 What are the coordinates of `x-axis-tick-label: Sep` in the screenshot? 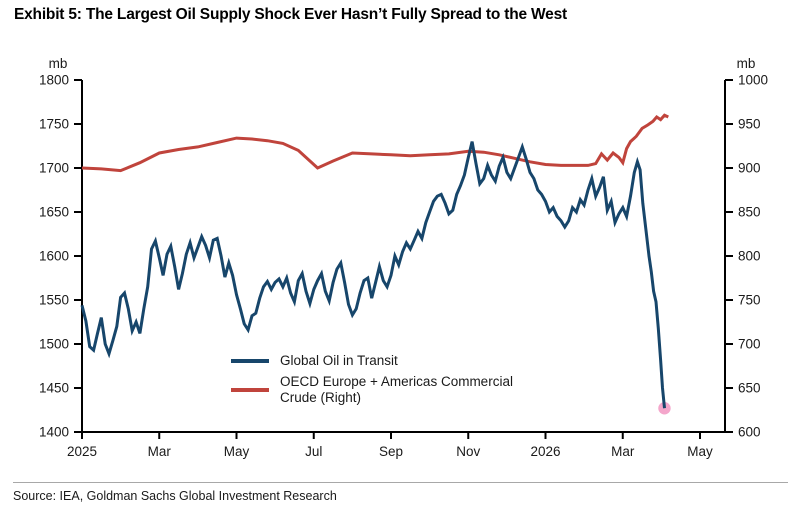 It's located at (391, 451).